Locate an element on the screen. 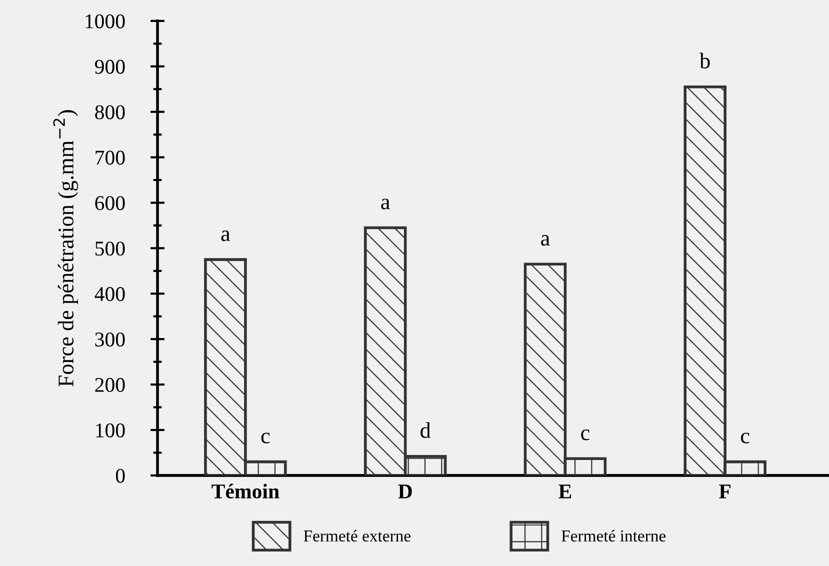  y-axis-title: Force de pénétration (g.mm$^{−2}$) is located at coordinates (65, 248).